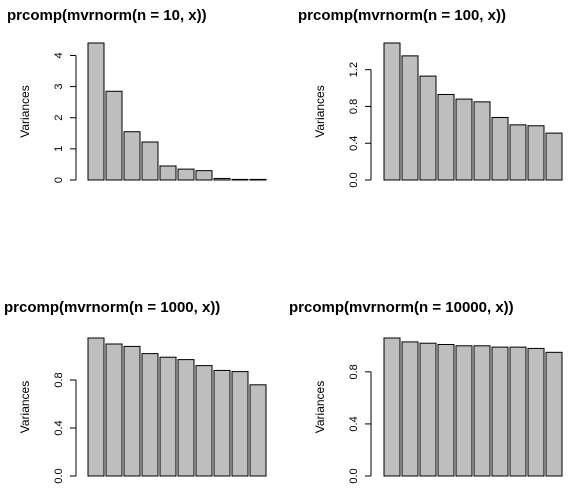  Describe the element at coordinates (59, 180) in the screenshot. I see `y-tick-label: 0` at that location.